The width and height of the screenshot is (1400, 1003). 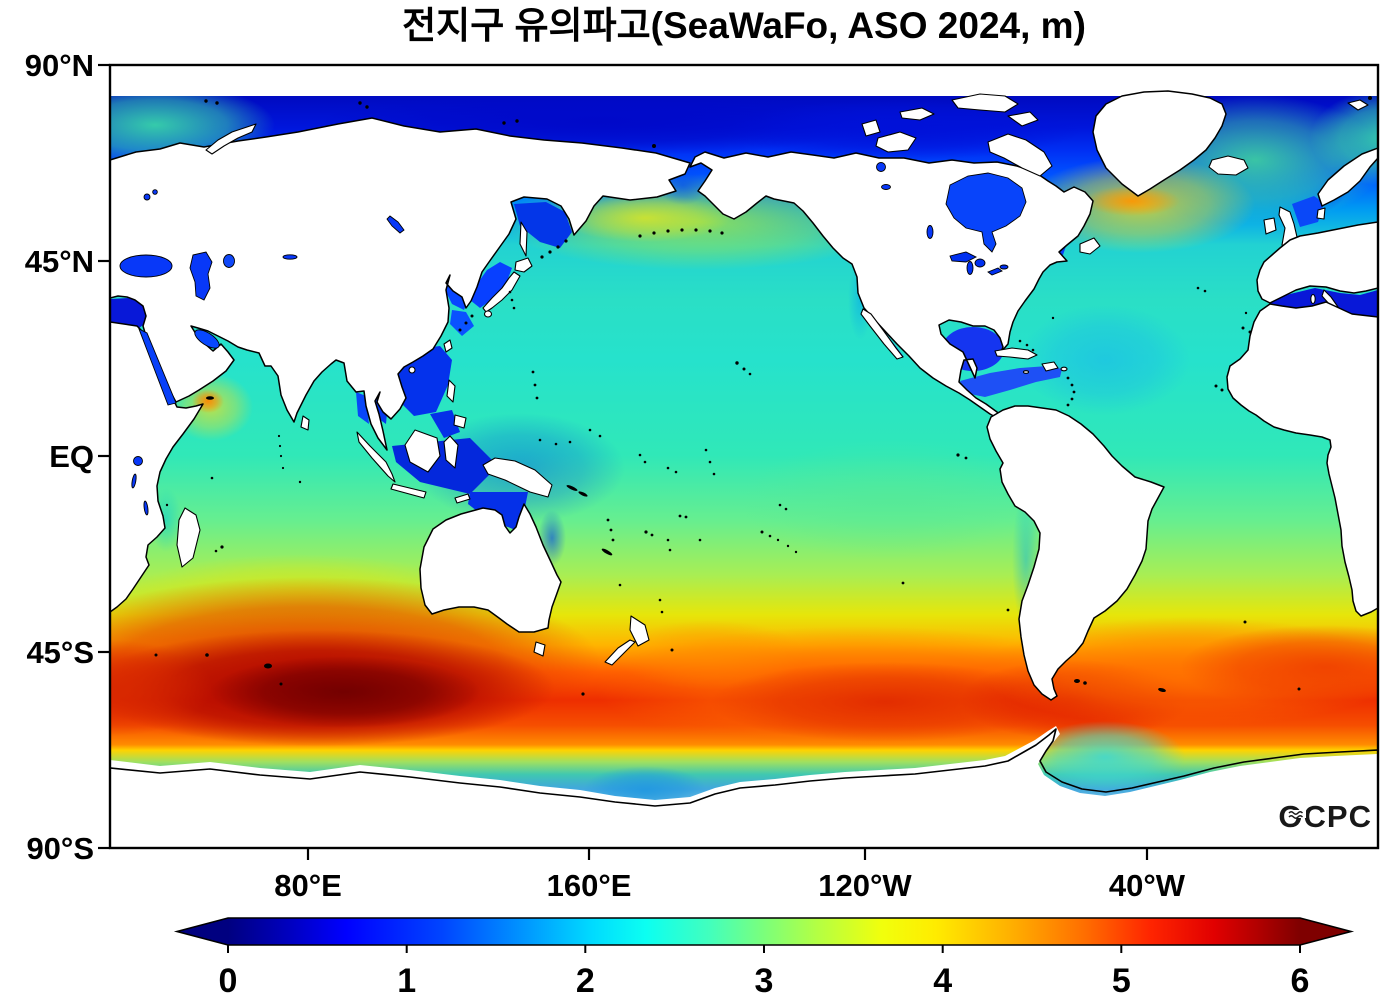 I want to click on cb-tick-4: 4, so click(x=942, y=981).